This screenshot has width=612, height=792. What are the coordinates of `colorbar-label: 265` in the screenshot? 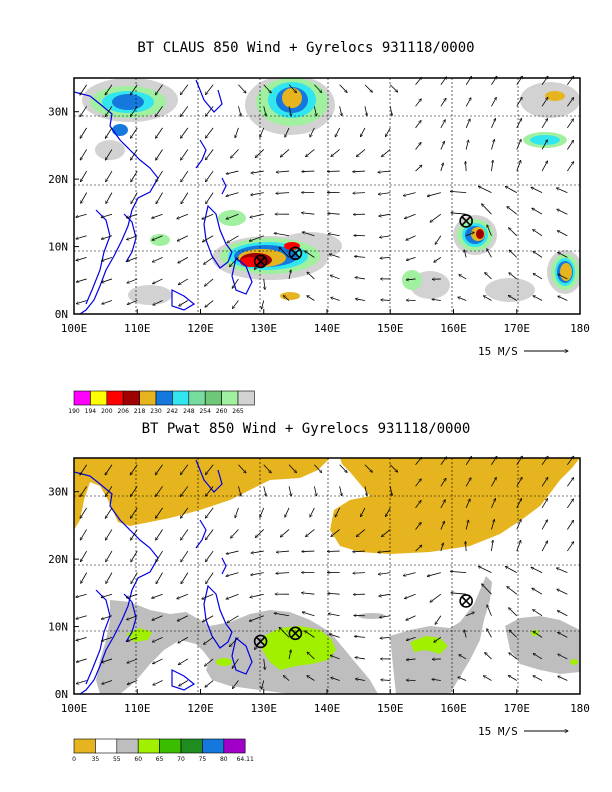 It's located at (238, 411).